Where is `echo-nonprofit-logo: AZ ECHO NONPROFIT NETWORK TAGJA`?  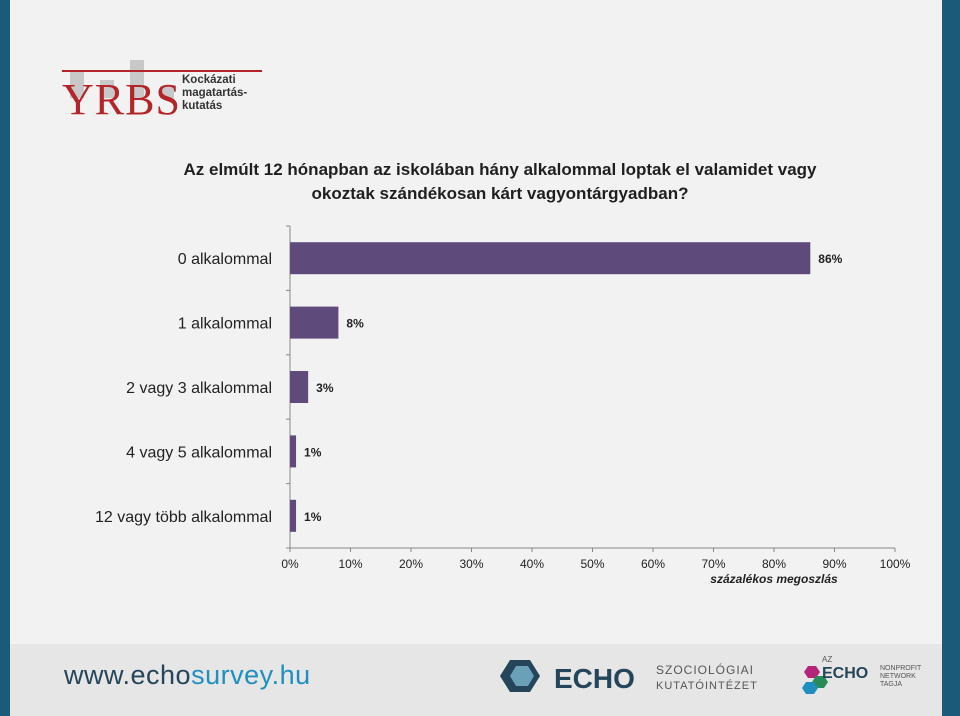
echo-nonprofit-logo: AZ ECHO NONPROFIT NETWORK TAGJA is located at coordinates (862, 674).